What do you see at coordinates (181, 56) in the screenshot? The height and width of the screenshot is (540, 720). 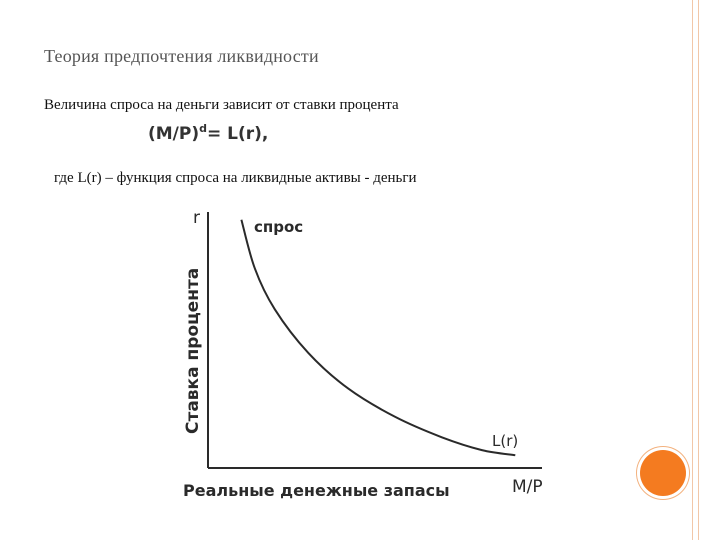 I see `slide-title: Теория предпочтения ликвидности` at bounding box center [181, 56].